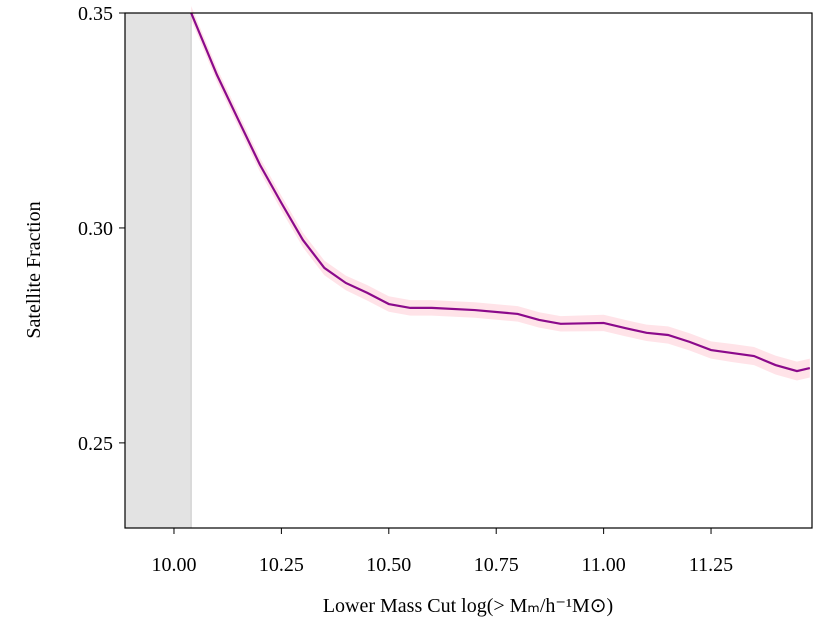 Image resolution: width=830 pixels, height=623 pixels. What do you see at coordinates (468, 606) in the screenshot?
I see `x-axis-label: Lower Mass Cut log(> Mₘ/h⁻¹M⊙)` at bounding box center [468, 606].